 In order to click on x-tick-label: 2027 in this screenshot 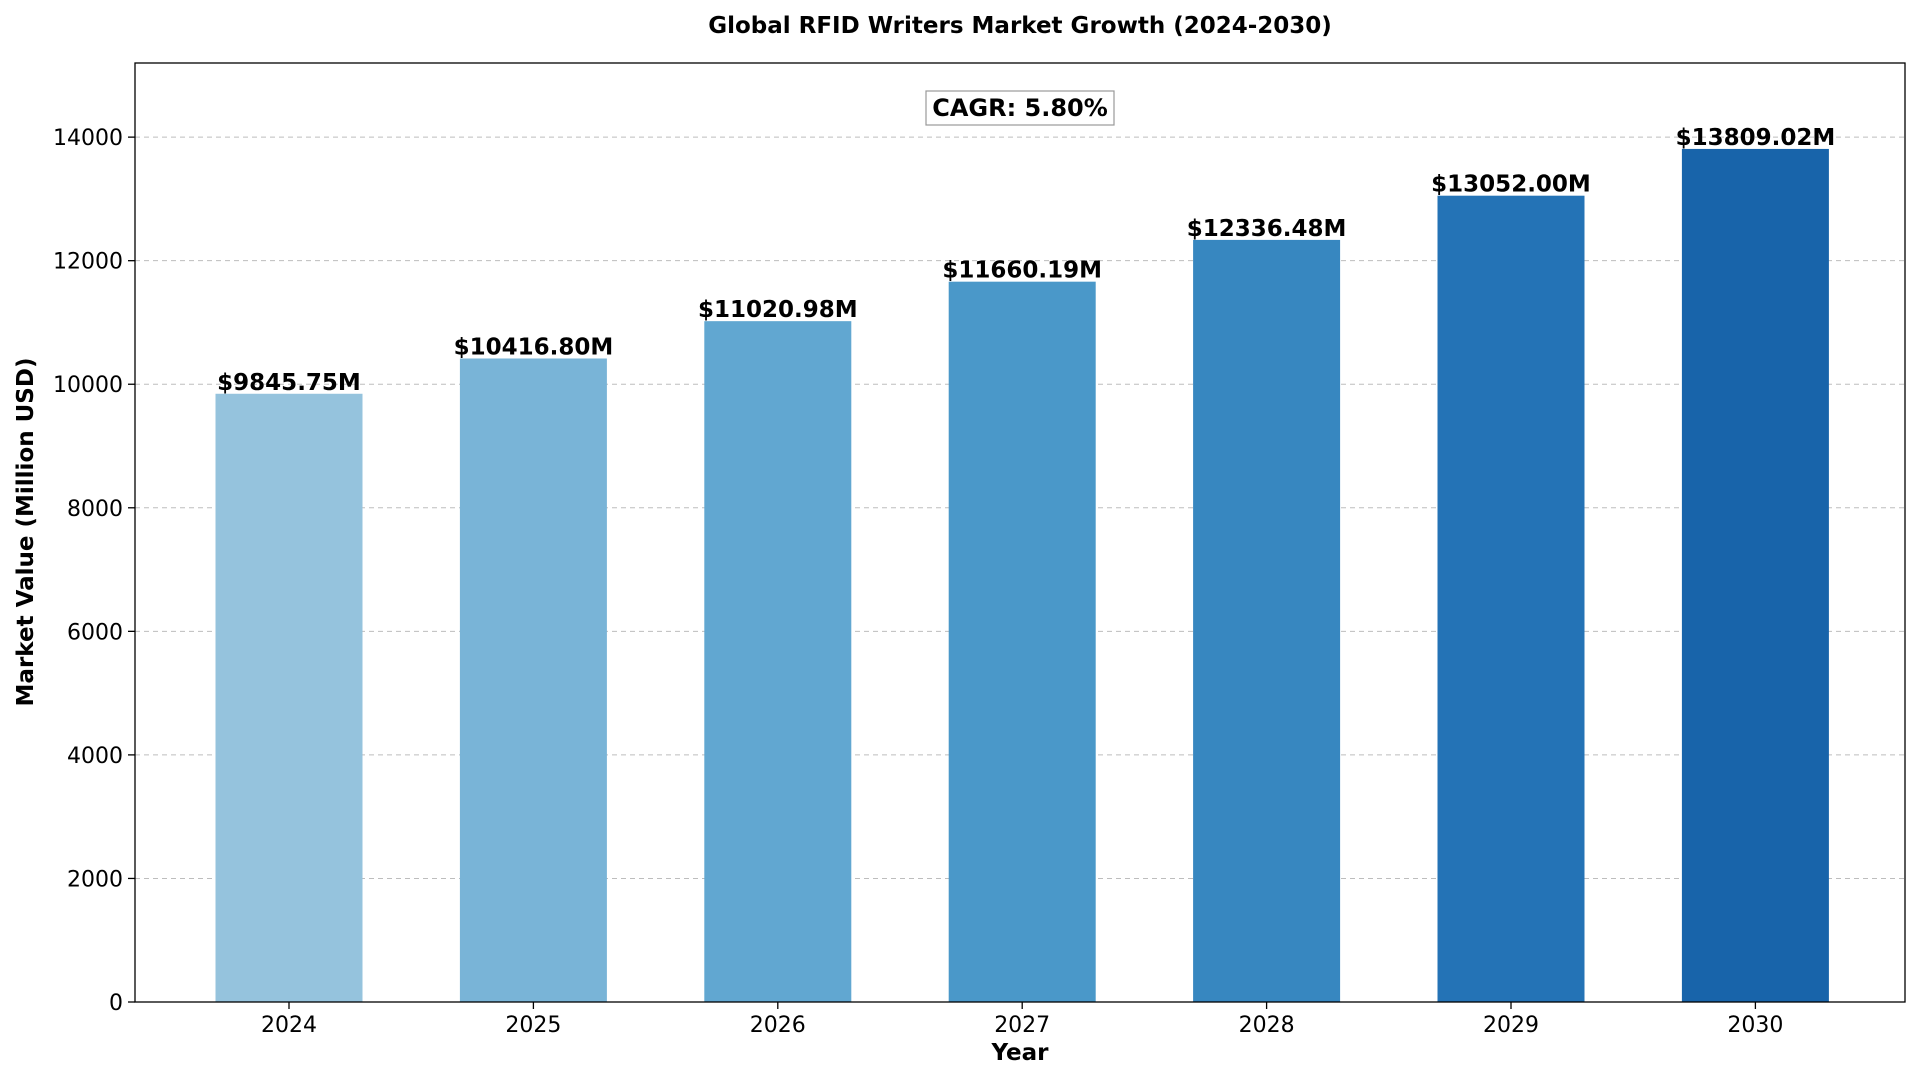, I will do `click(1022, 1025)`.